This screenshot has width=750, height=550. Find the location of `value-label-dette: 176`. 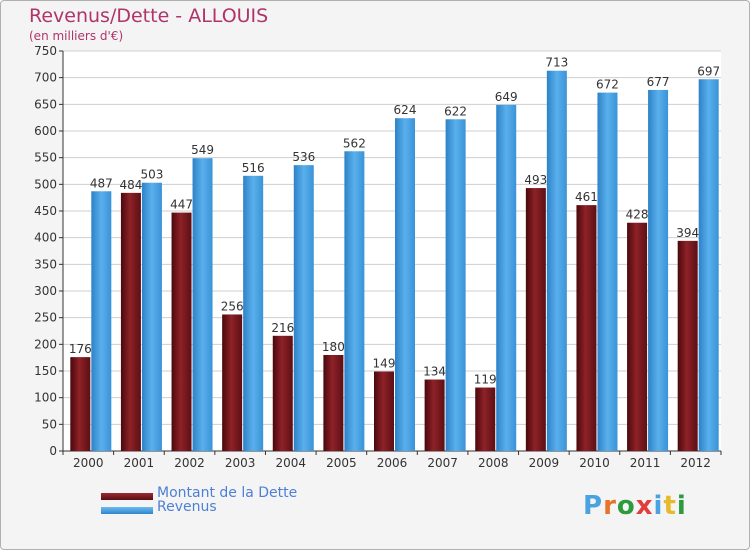

value-label-dette: 176 is located at coordinates (80, 349).